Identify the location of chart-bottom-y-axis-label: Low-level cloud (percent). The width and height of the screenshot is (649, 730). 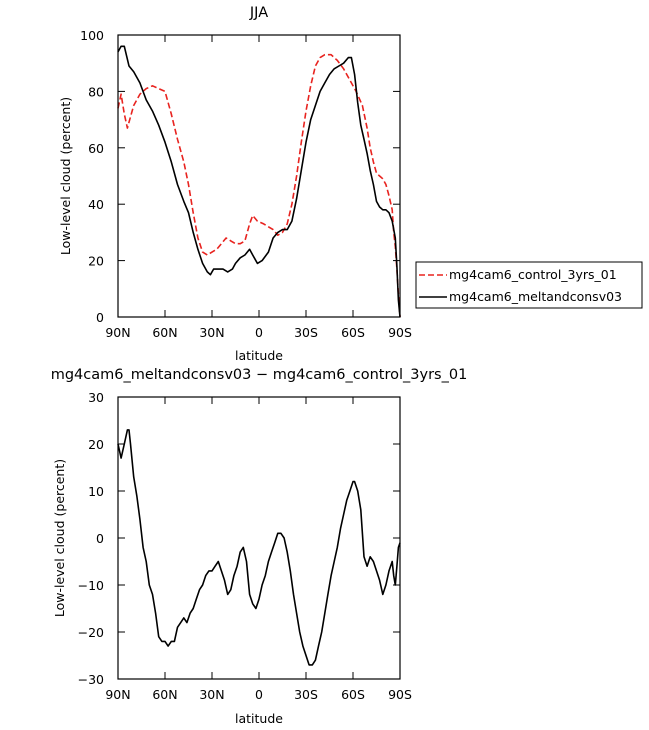
(59, 538).